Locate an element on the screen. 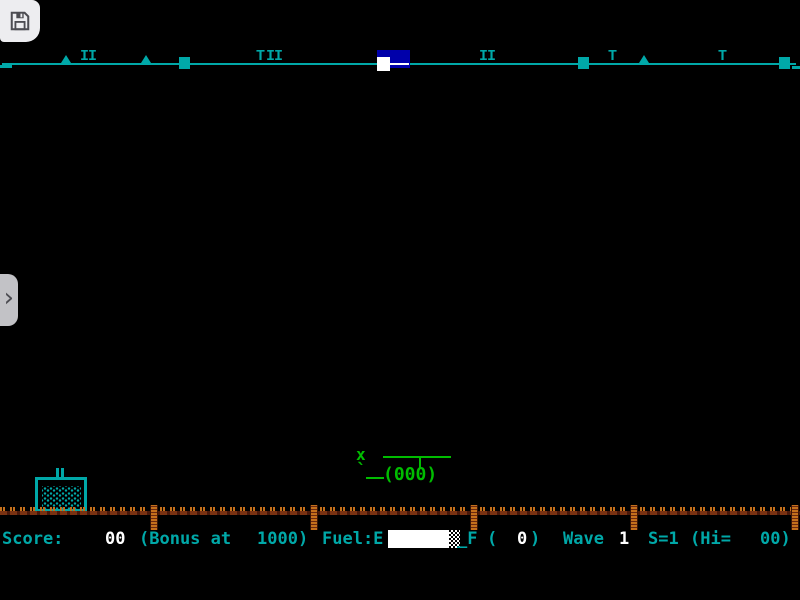 The width and height of the screenshot is (800, 600). ground-texture-top is located at coordinates (400, 509).